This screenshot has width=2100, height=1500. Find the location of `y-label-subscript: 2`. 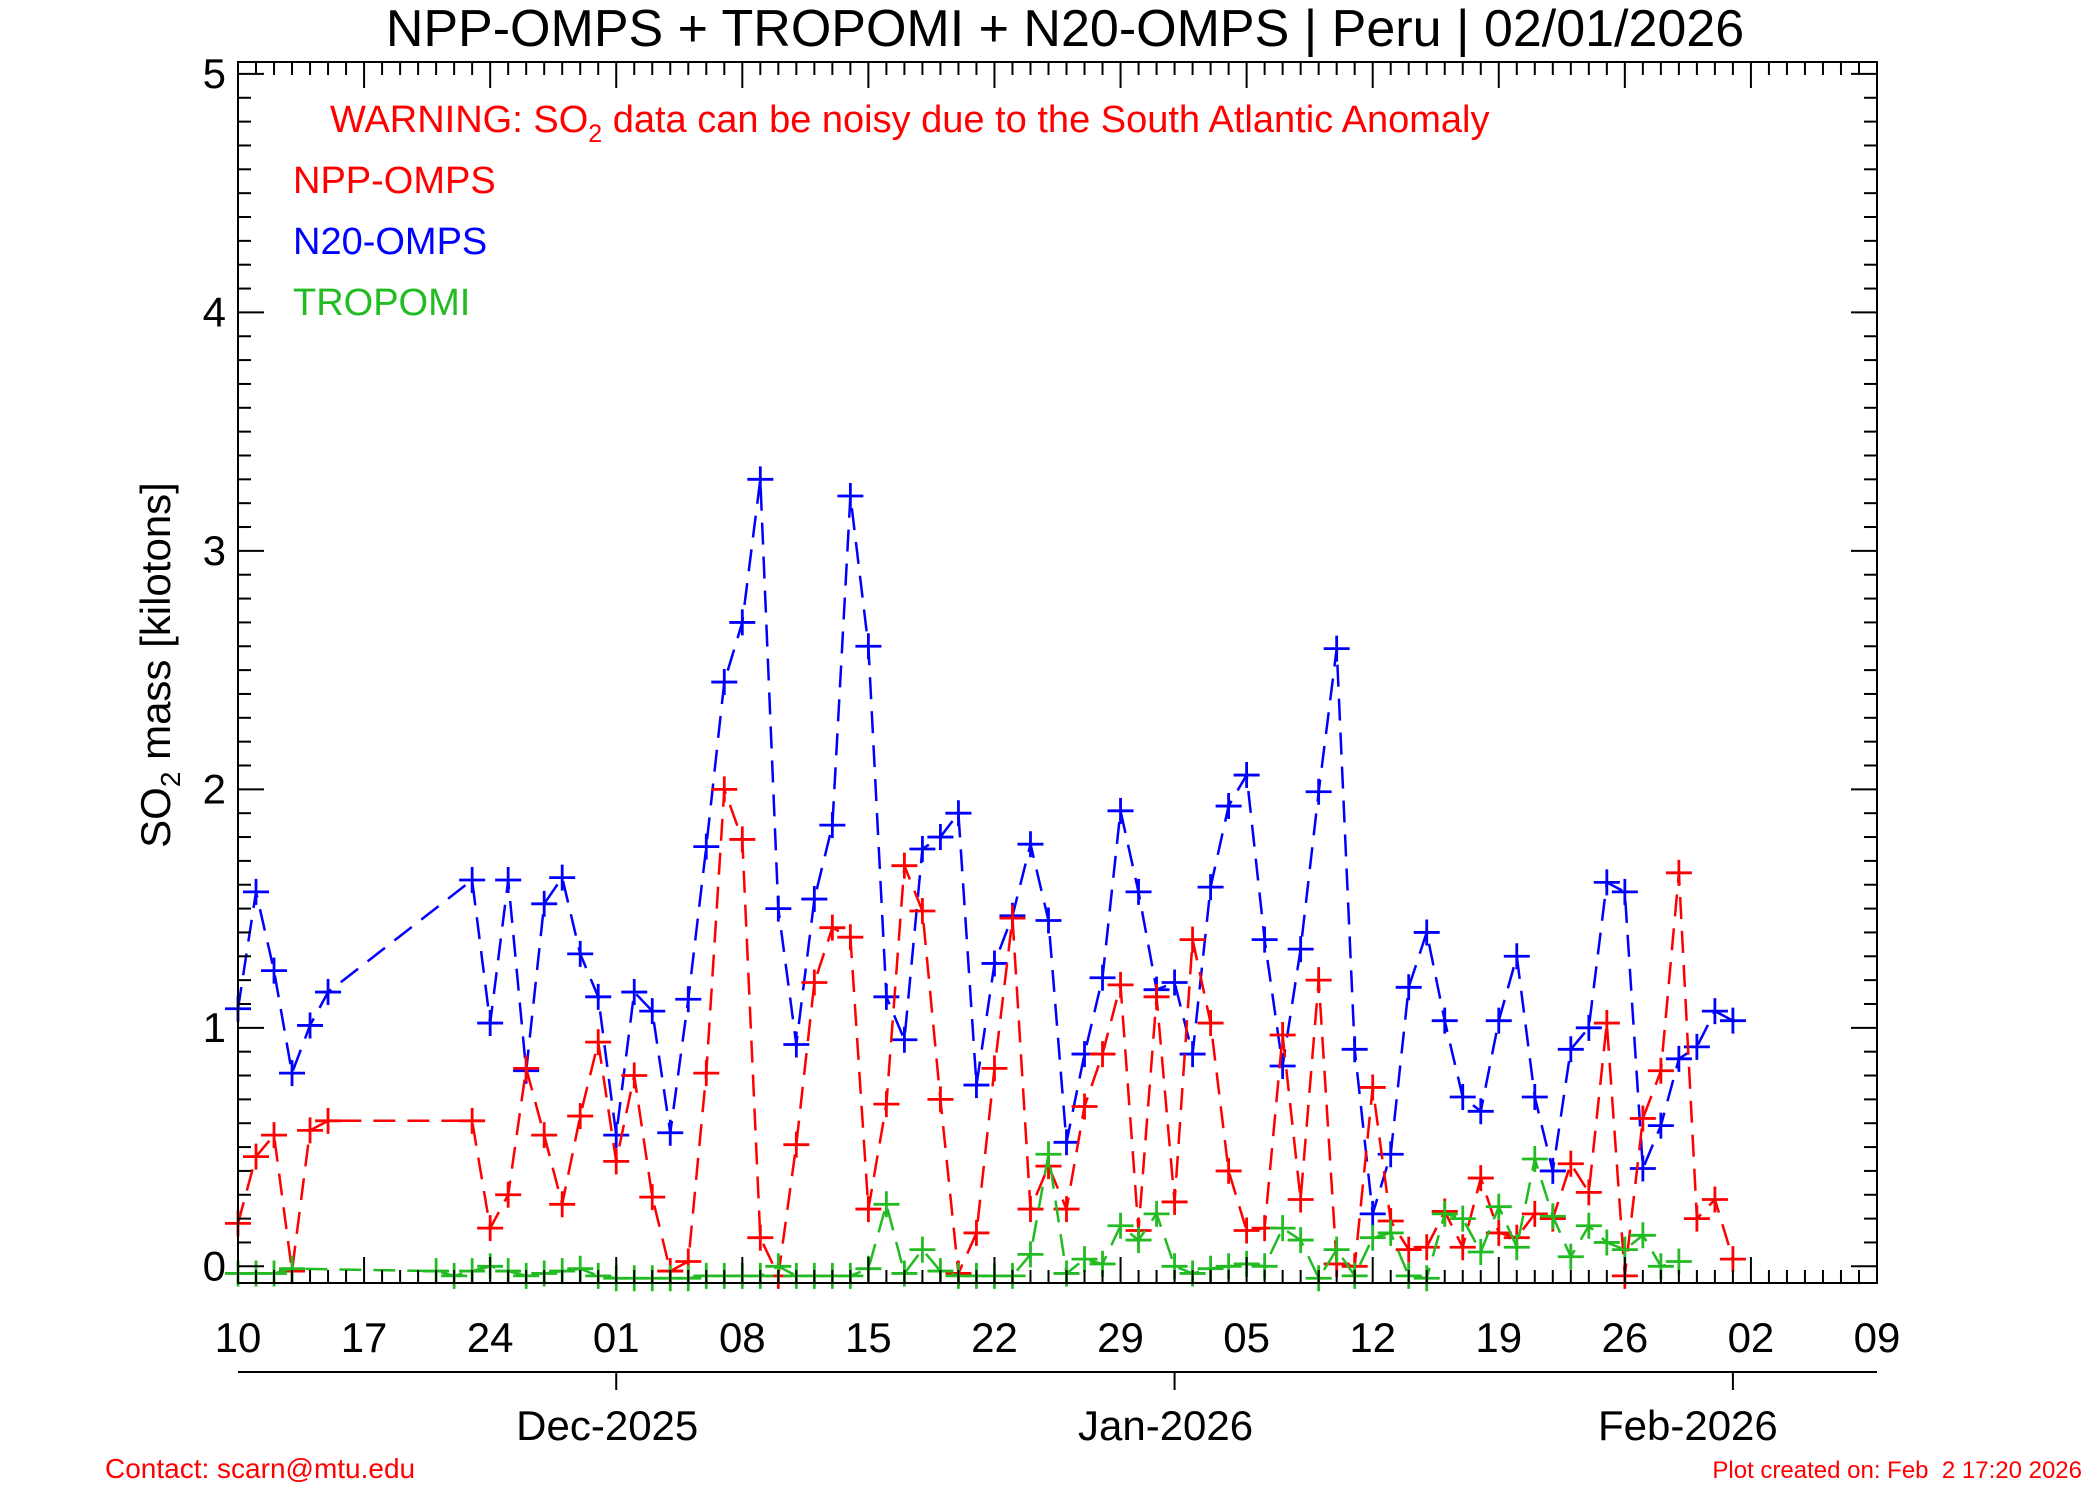

y-label-subscript: 2 is located at coordinates (170, 780).